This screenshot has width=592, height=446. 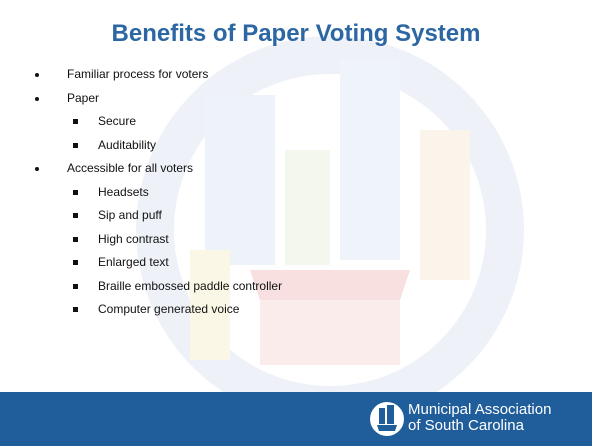 I want to click on bullet-text: Computer generated voice, so click(x=169, y=309).